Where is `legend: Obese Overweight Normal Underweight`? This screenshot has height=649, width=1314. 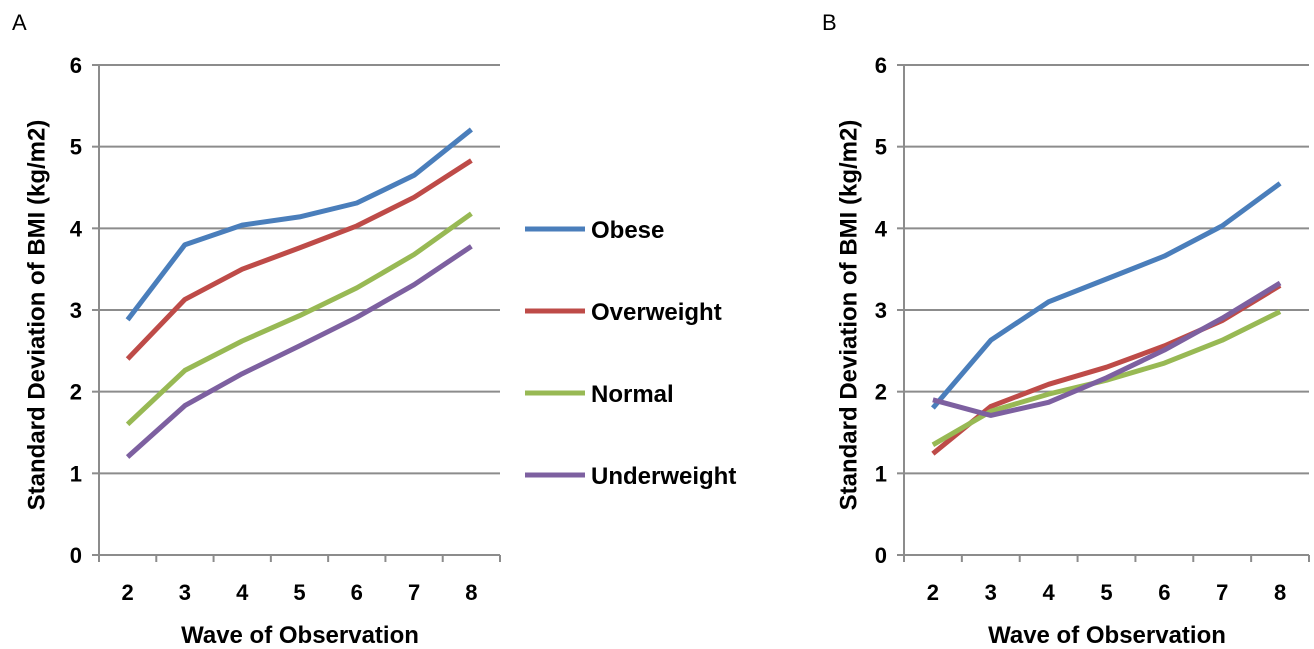 legend: Obese Overweight Normal Underweight is located at coordinates (630, 353).